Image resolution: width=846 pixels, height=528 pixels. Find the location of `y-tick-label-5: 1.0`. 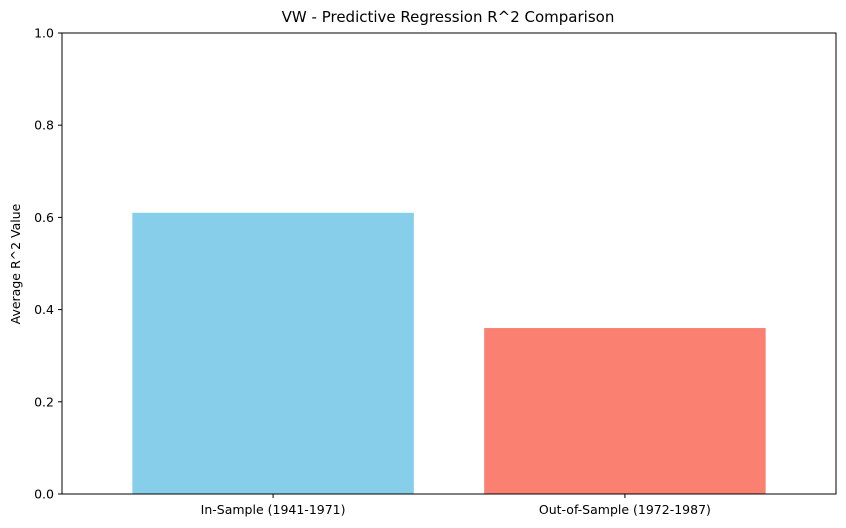

y-tick-label-5: 1.0 is located at coordinates (44, 33).